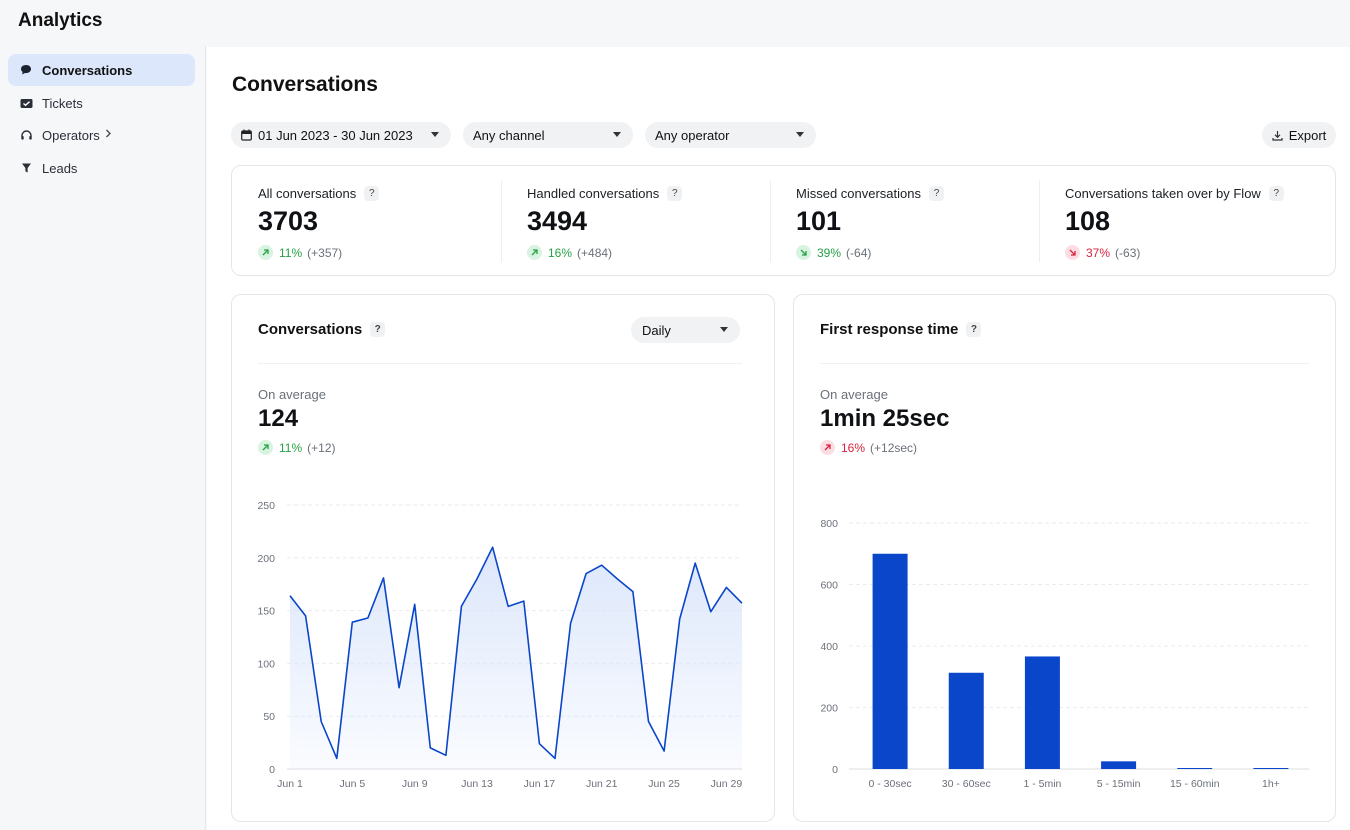  Describe the element at coordinates (540, 784) in the screenshot. I see `x-tick-label: Jun 17` at that location.